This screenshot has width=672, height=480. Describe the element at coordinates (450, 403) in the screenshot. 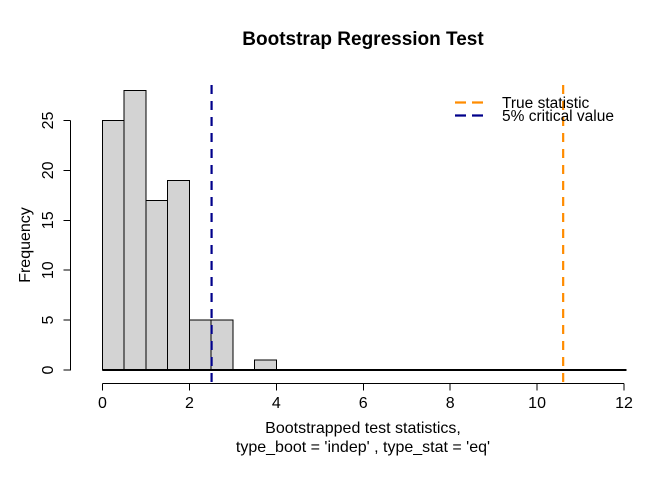

I see `x-tick-label: 8` at that location.